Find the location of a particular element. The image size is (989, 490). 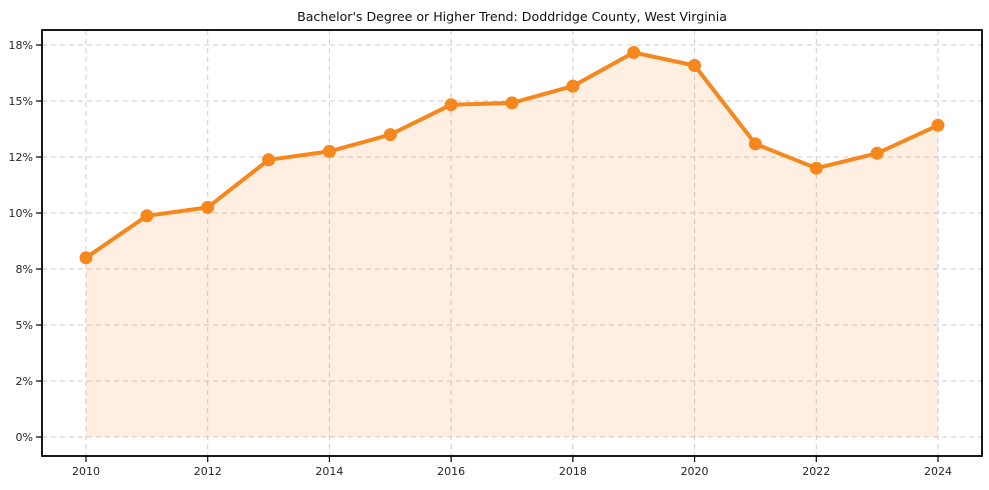

x-tick-label: 2022 is located at coordinates (816, 471).